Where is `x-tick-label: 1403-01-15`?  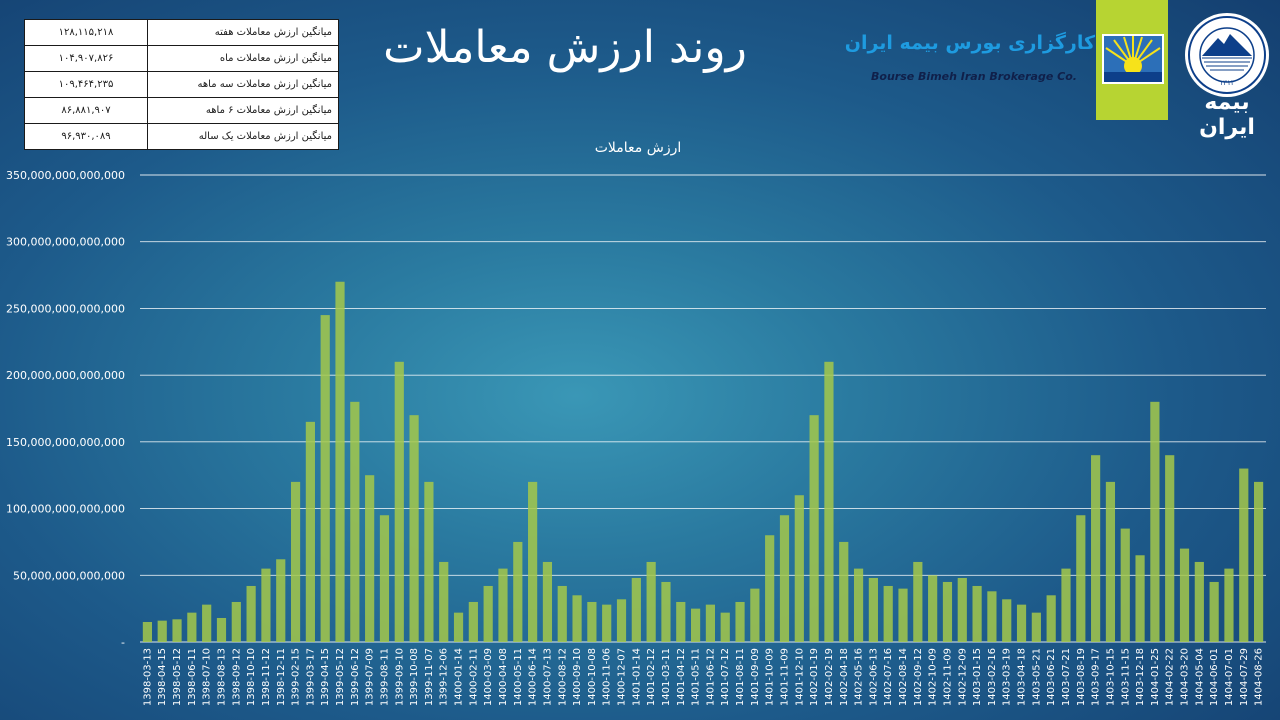 x-tick-label: 1403-01-15 is located at coordinates (977, 677).